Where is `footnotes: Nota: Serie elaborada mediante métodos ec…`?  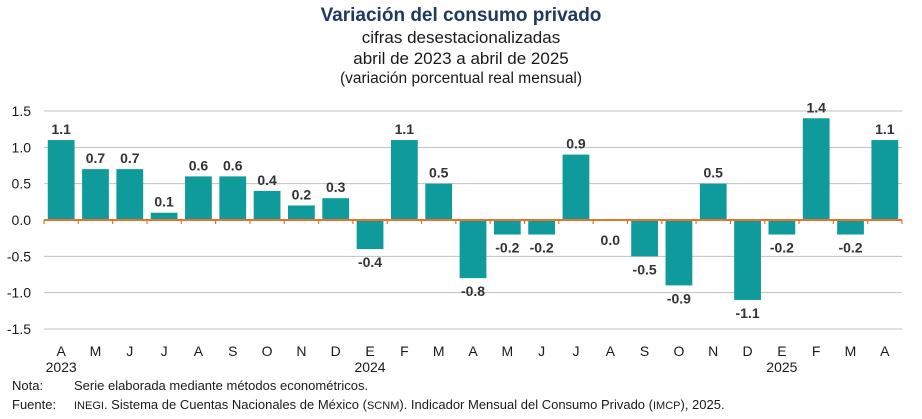
footnotes: Nota: Serie elaborada mediante métodos ec… is located at coordinates (368, 396).